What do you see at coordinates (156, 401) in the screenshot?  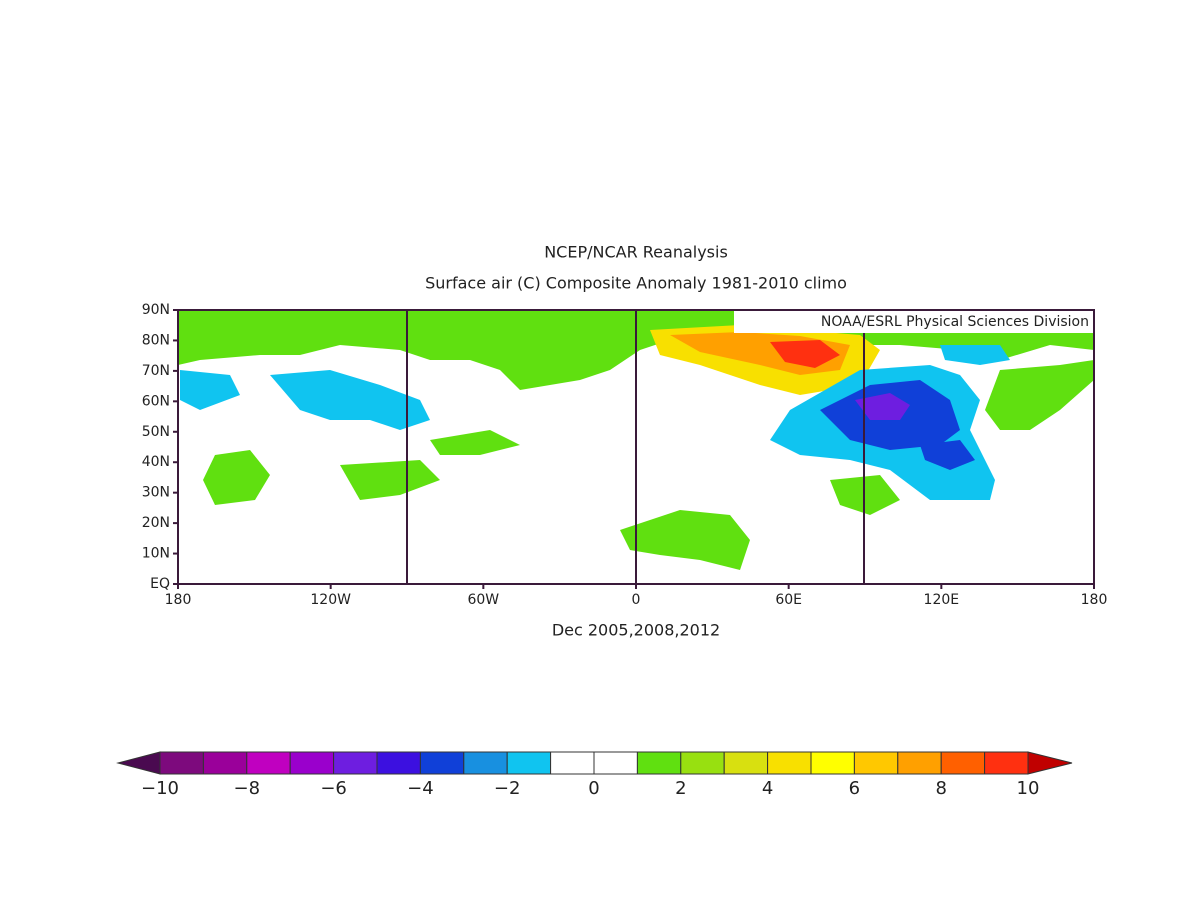 I see `y-tick-label: 60N` at bounding box center [156, 401].